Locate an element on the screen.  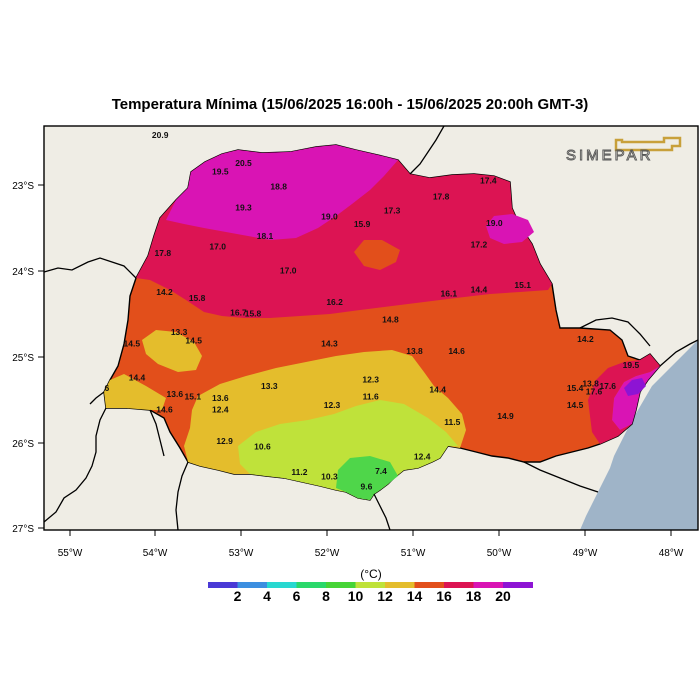
lat-label: 26°S is located at coordinates (23, 444).